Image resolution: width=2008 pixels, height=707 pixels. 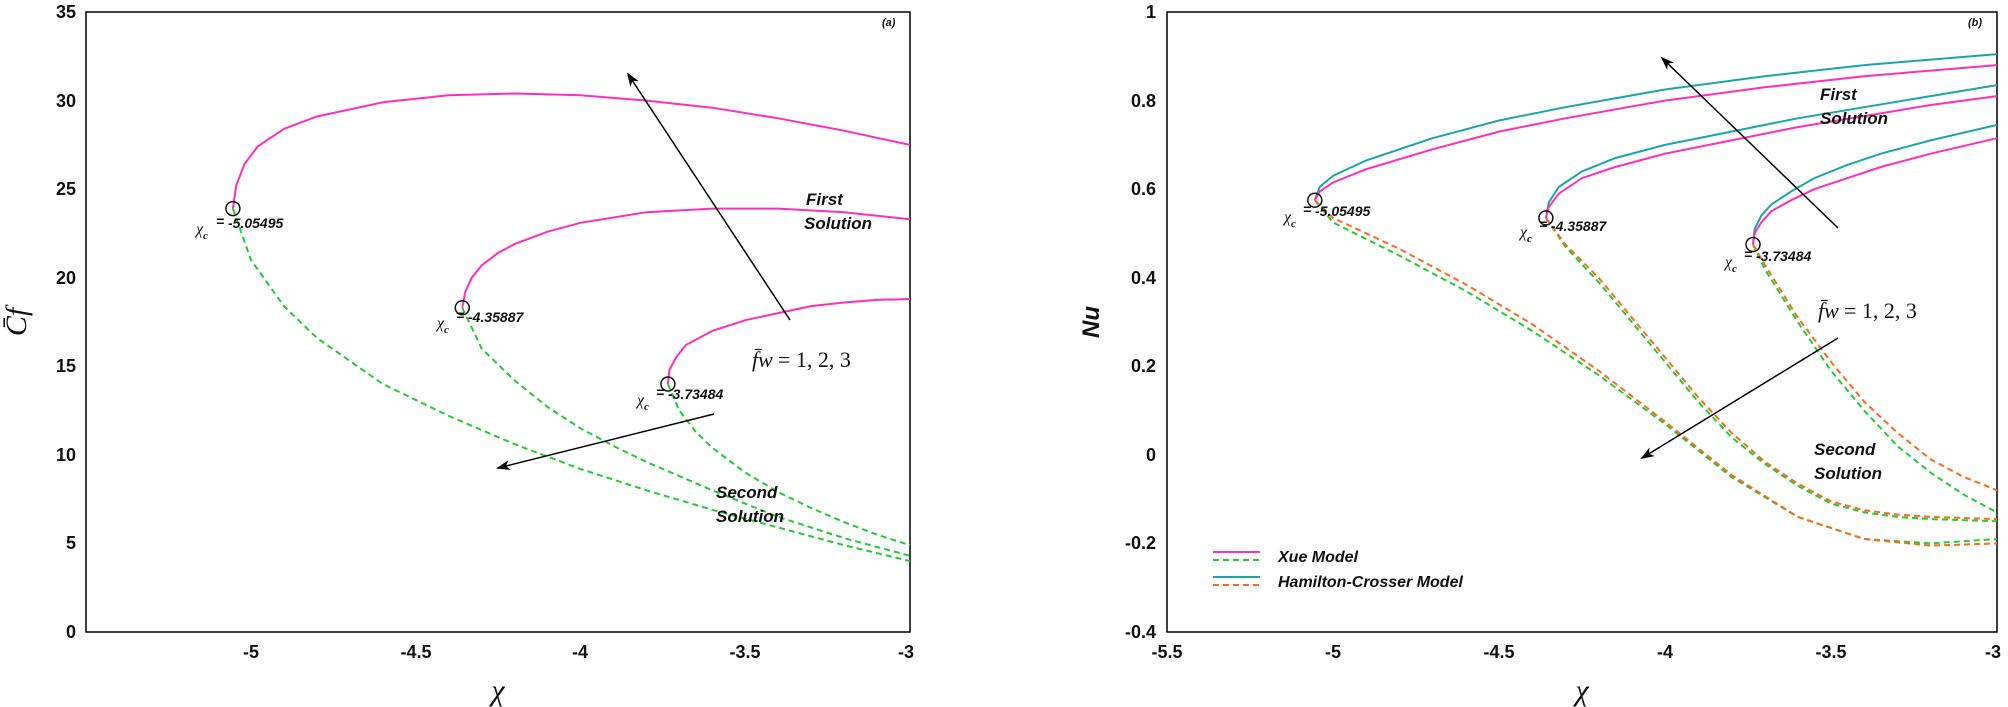 What do you see at coordinates (66, 101) in the screenshot?
I see `panel-a-ytick: 30` at bounding box center [66, 101].